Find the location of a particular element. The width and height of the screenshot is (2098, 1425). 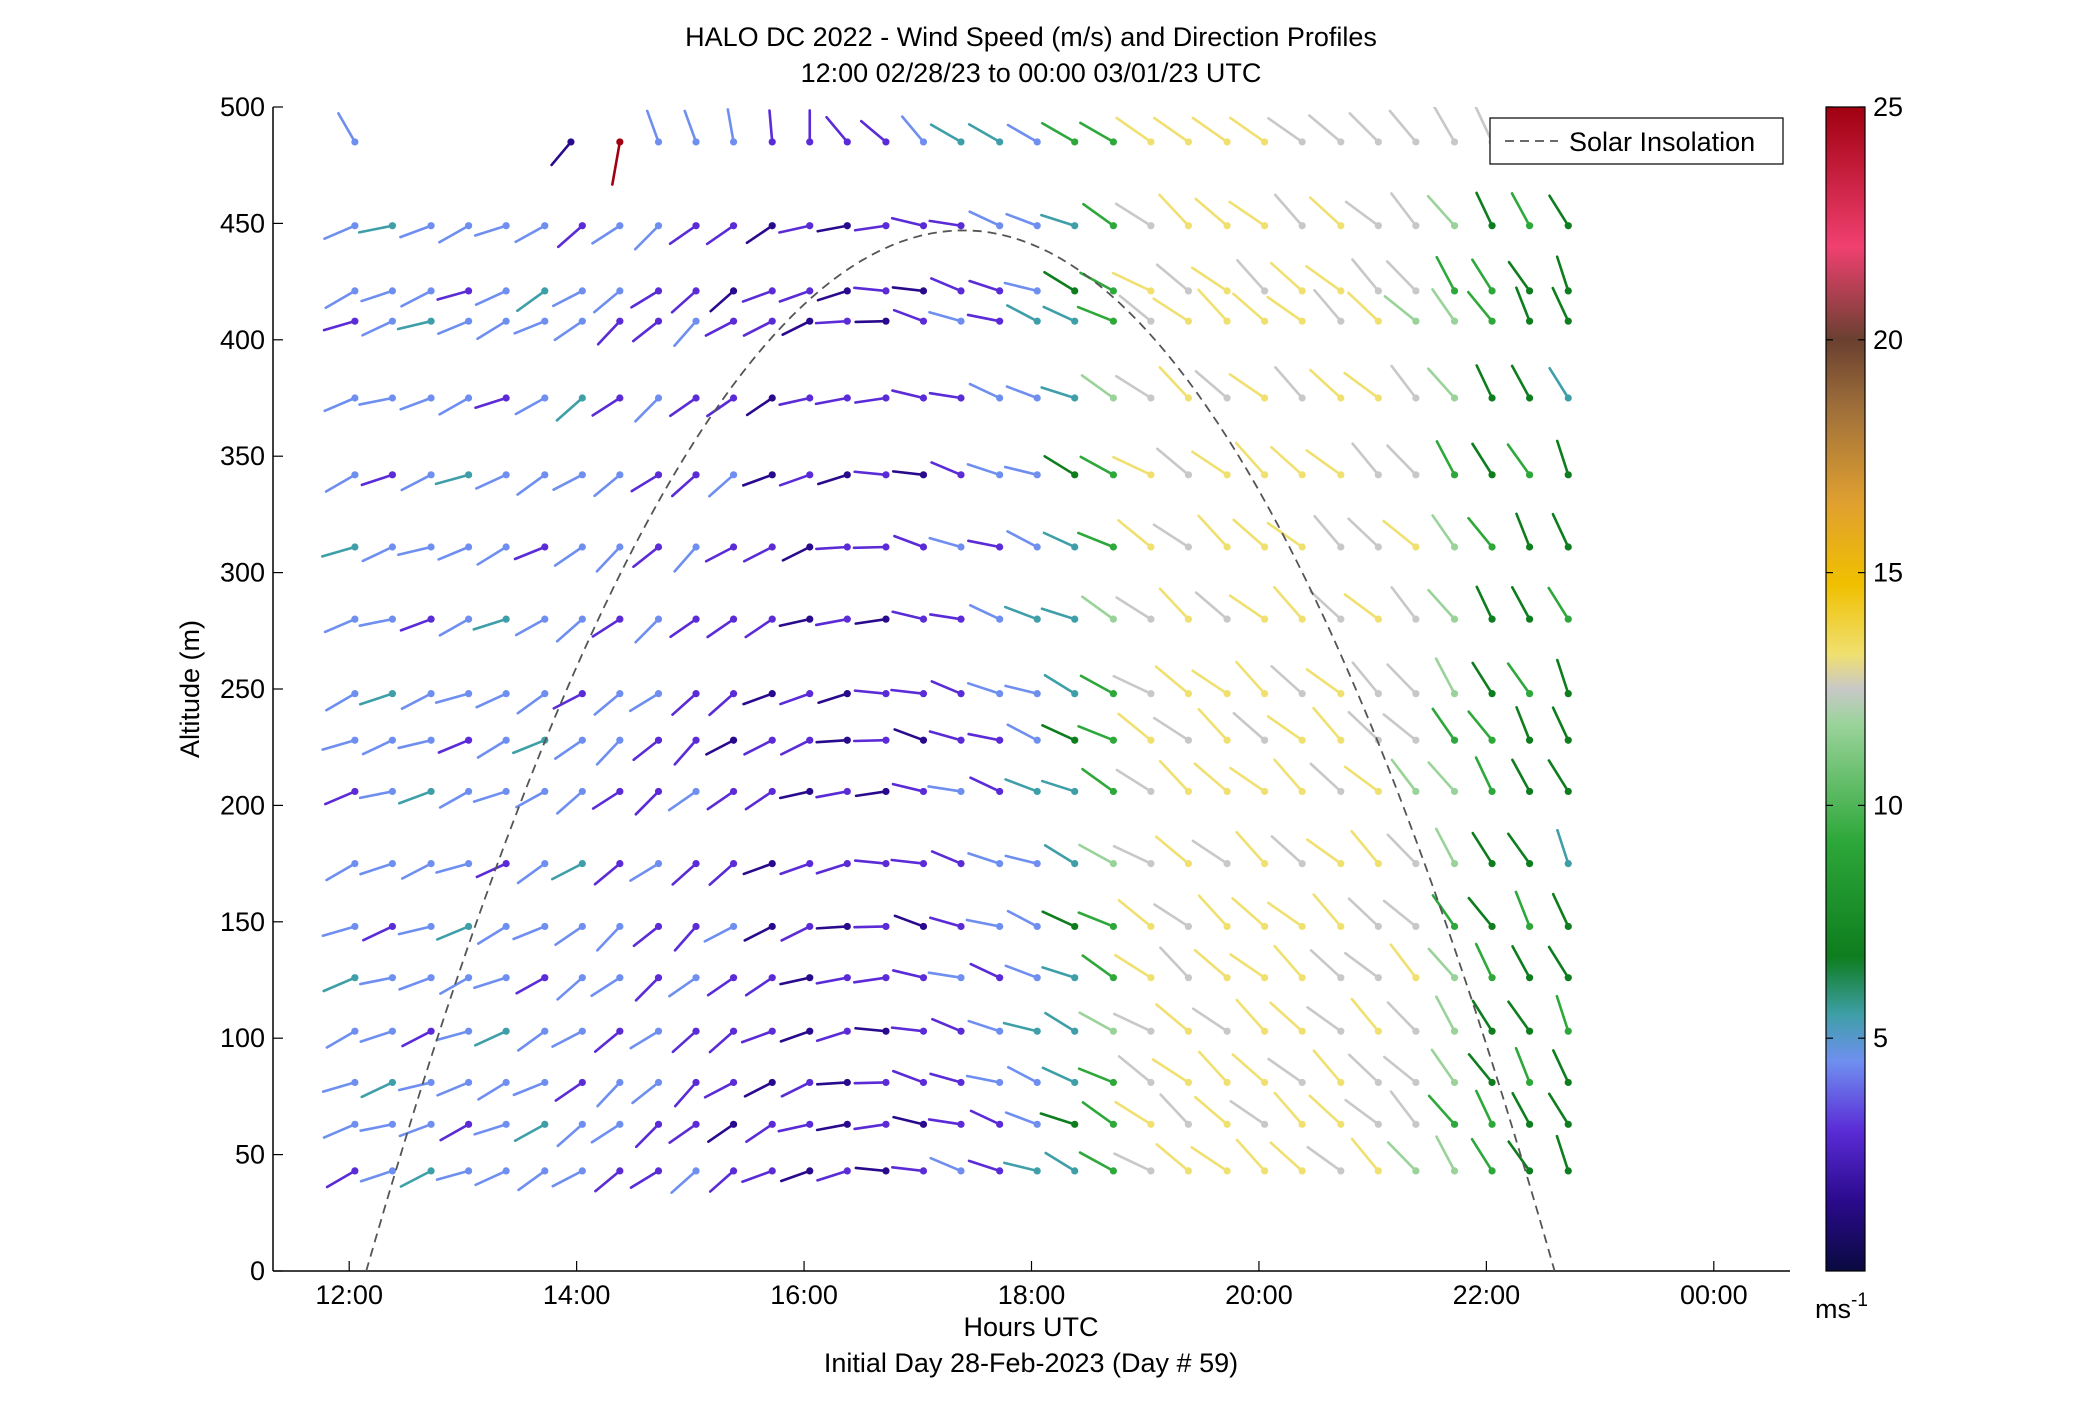

y-tick-label-150: 150 is located at coordinates (242, 922).